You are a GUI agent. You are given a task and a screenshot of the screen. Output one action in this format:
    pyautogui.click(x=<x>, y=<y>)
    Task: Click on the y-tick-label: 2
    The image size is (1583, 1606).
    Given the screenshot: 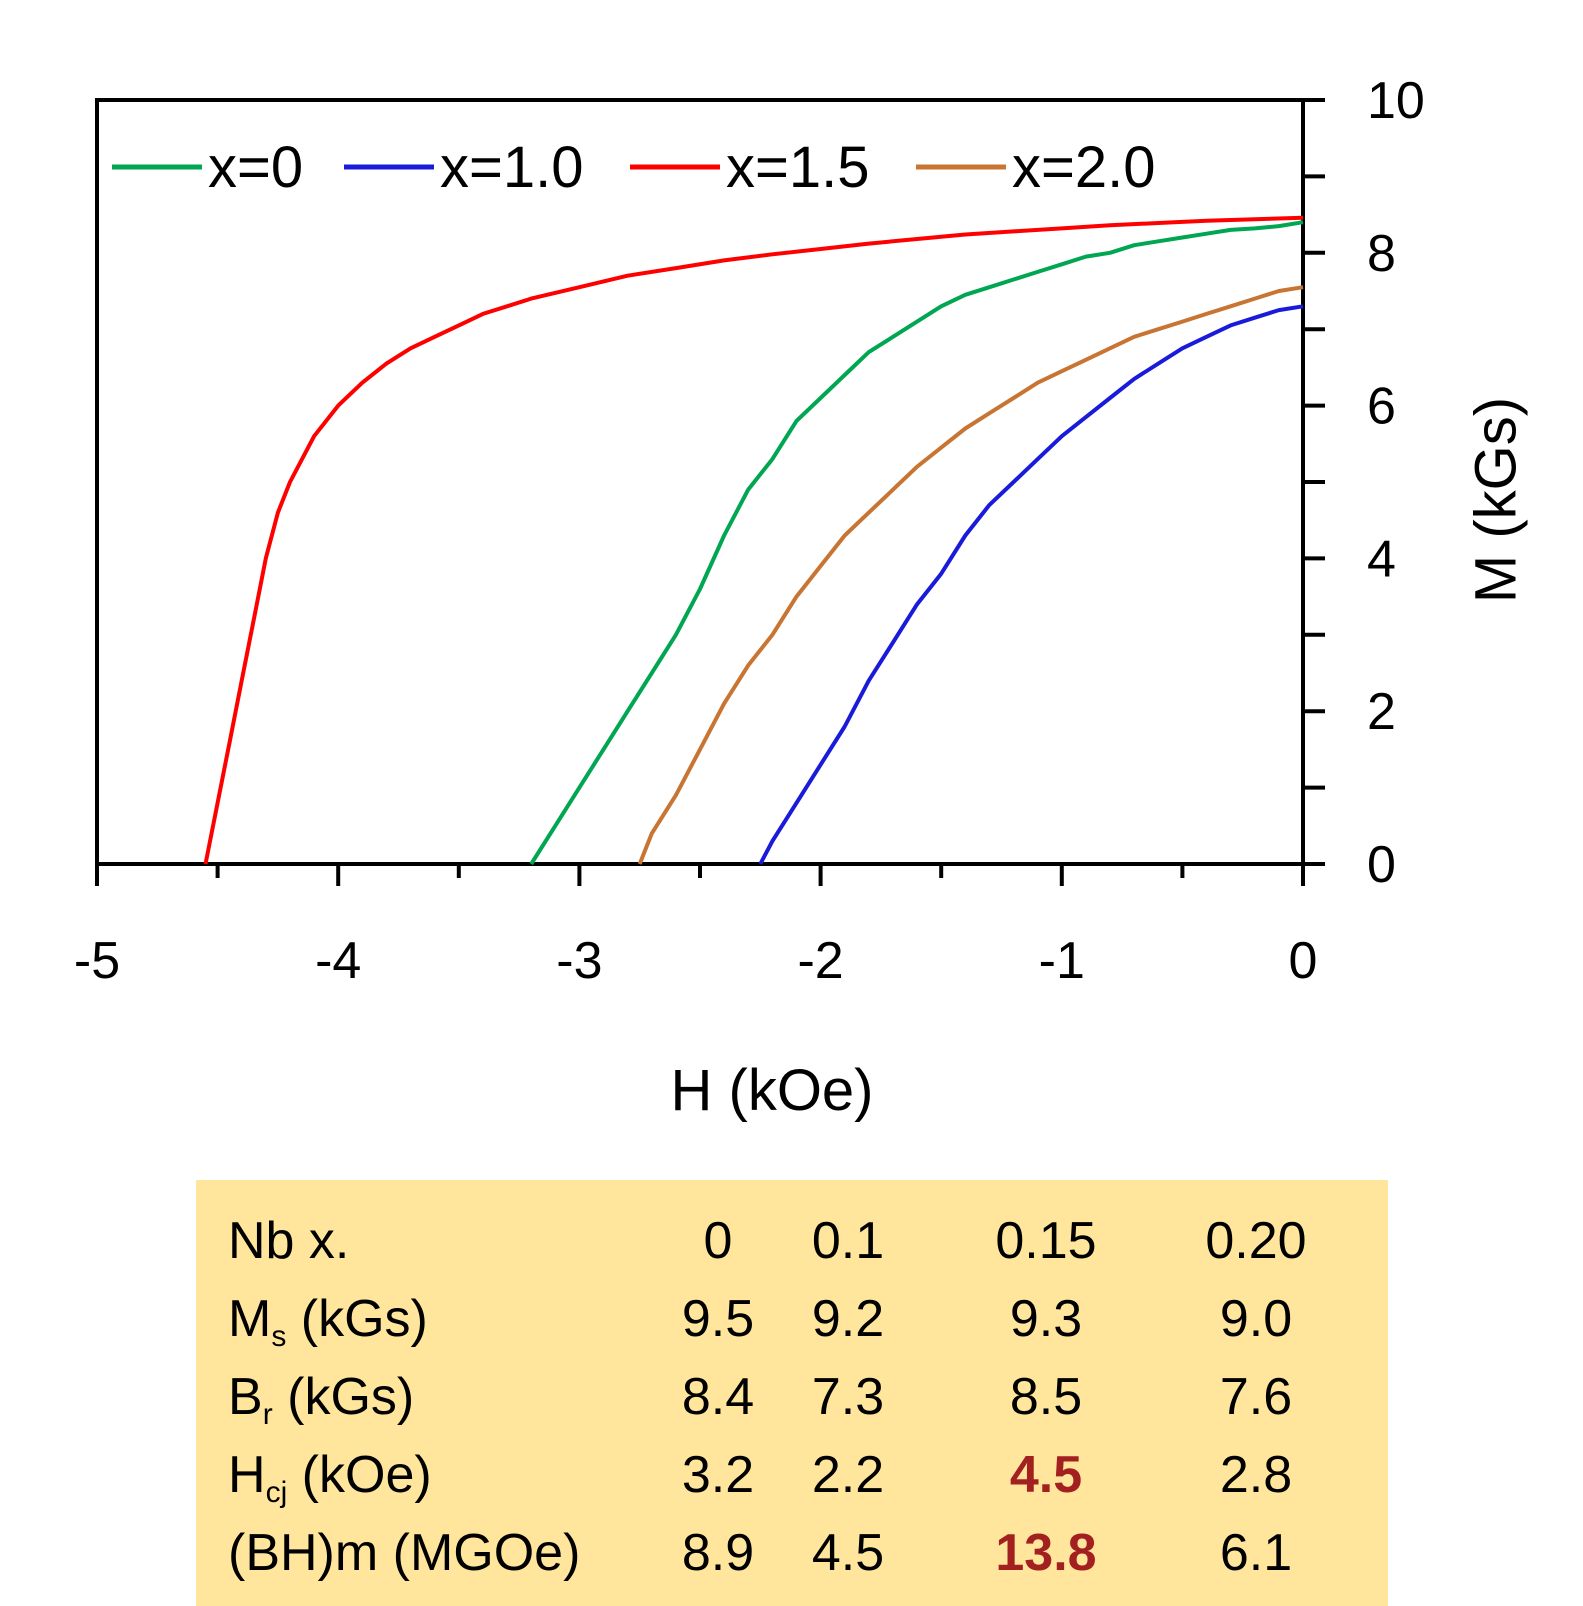 What is the action you would take?
    pyautogui.click(x=1381, y=712)
    